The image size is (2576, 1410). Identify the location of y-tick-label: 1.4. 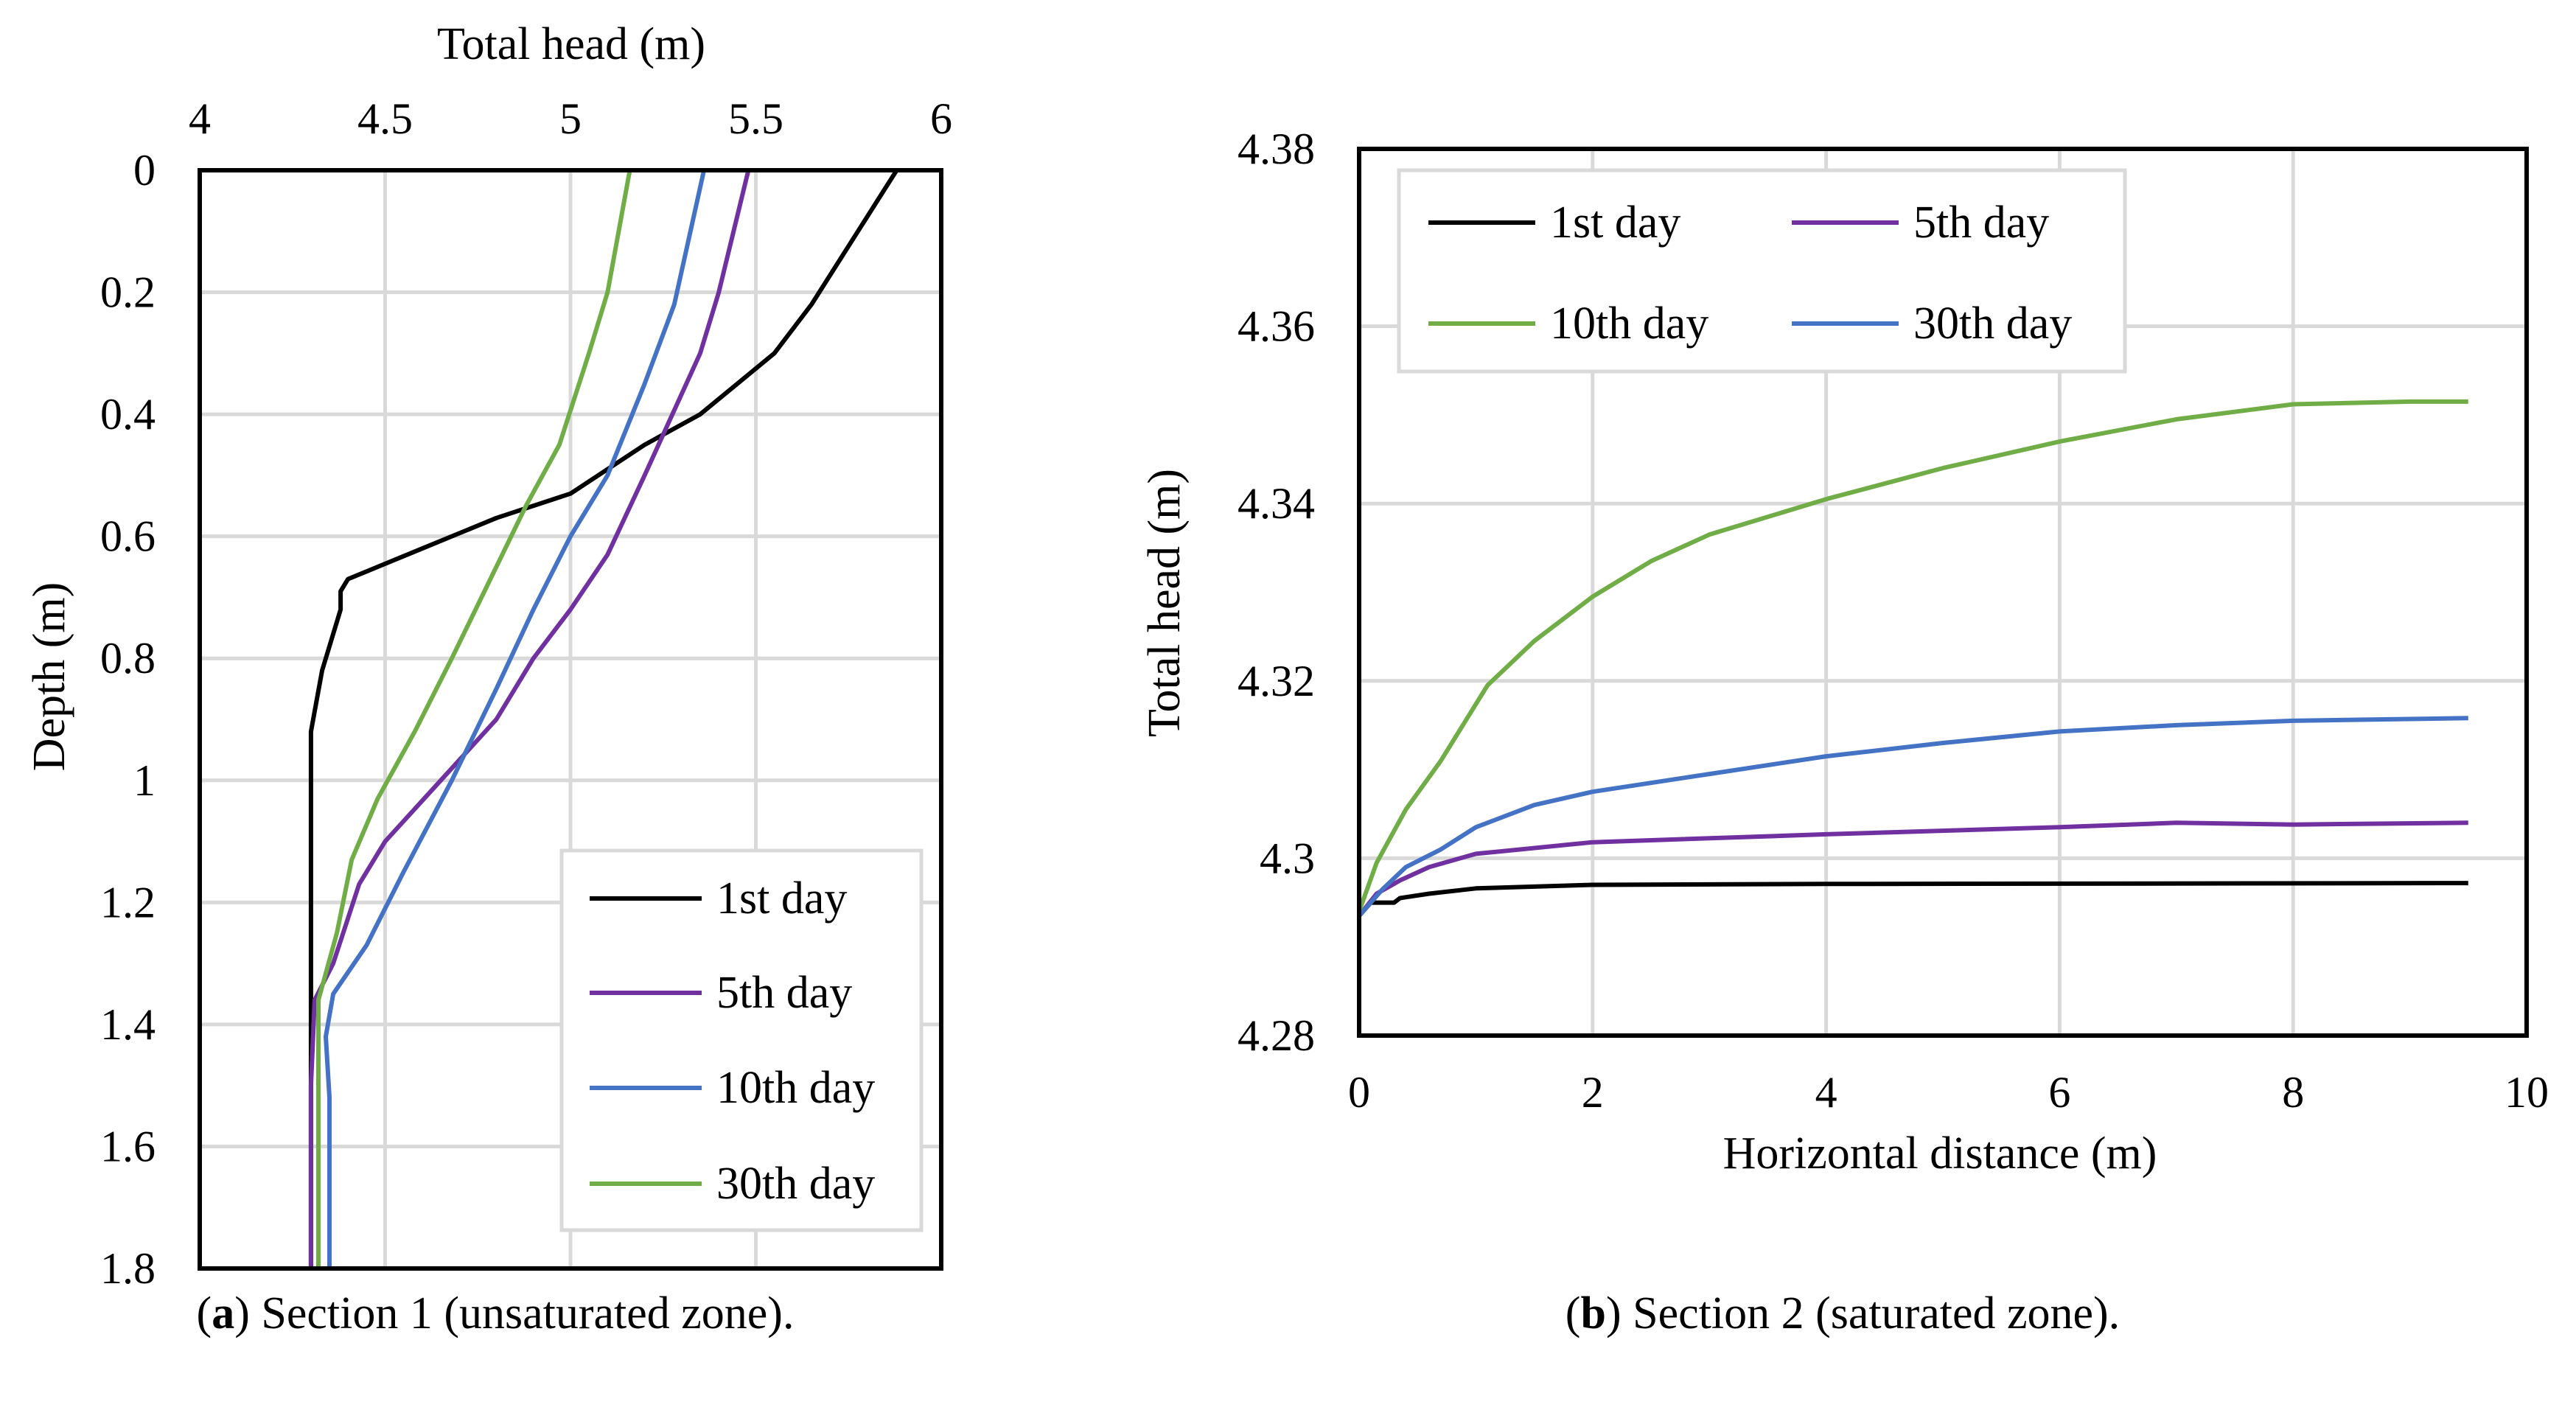
(128, 1024).